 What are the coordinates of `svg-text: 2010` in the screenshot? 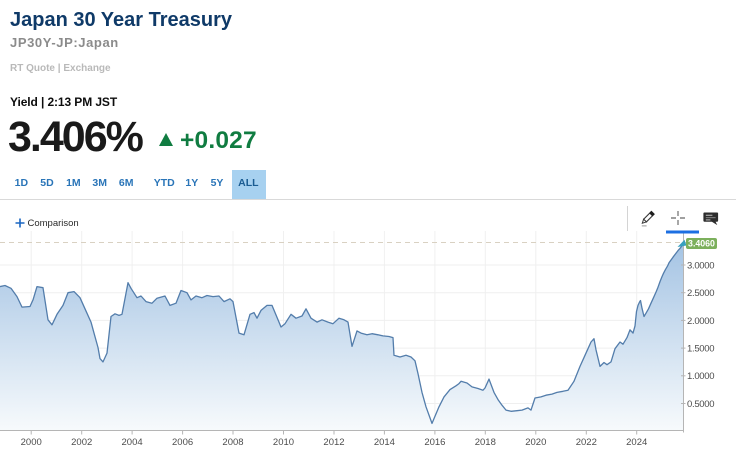 It's located at (283, 442).